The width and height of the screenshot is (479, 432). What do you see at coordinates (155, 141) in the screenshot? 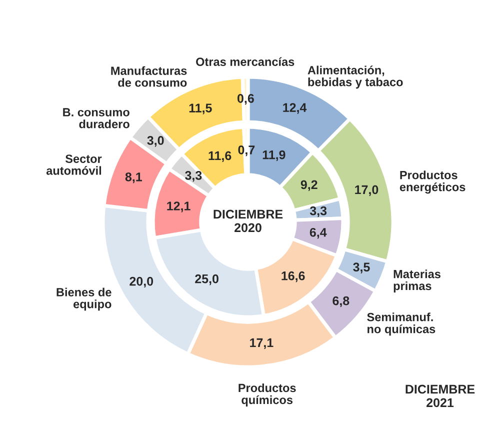
I see `data-label: 3,0` at bounding box center [155, 141].